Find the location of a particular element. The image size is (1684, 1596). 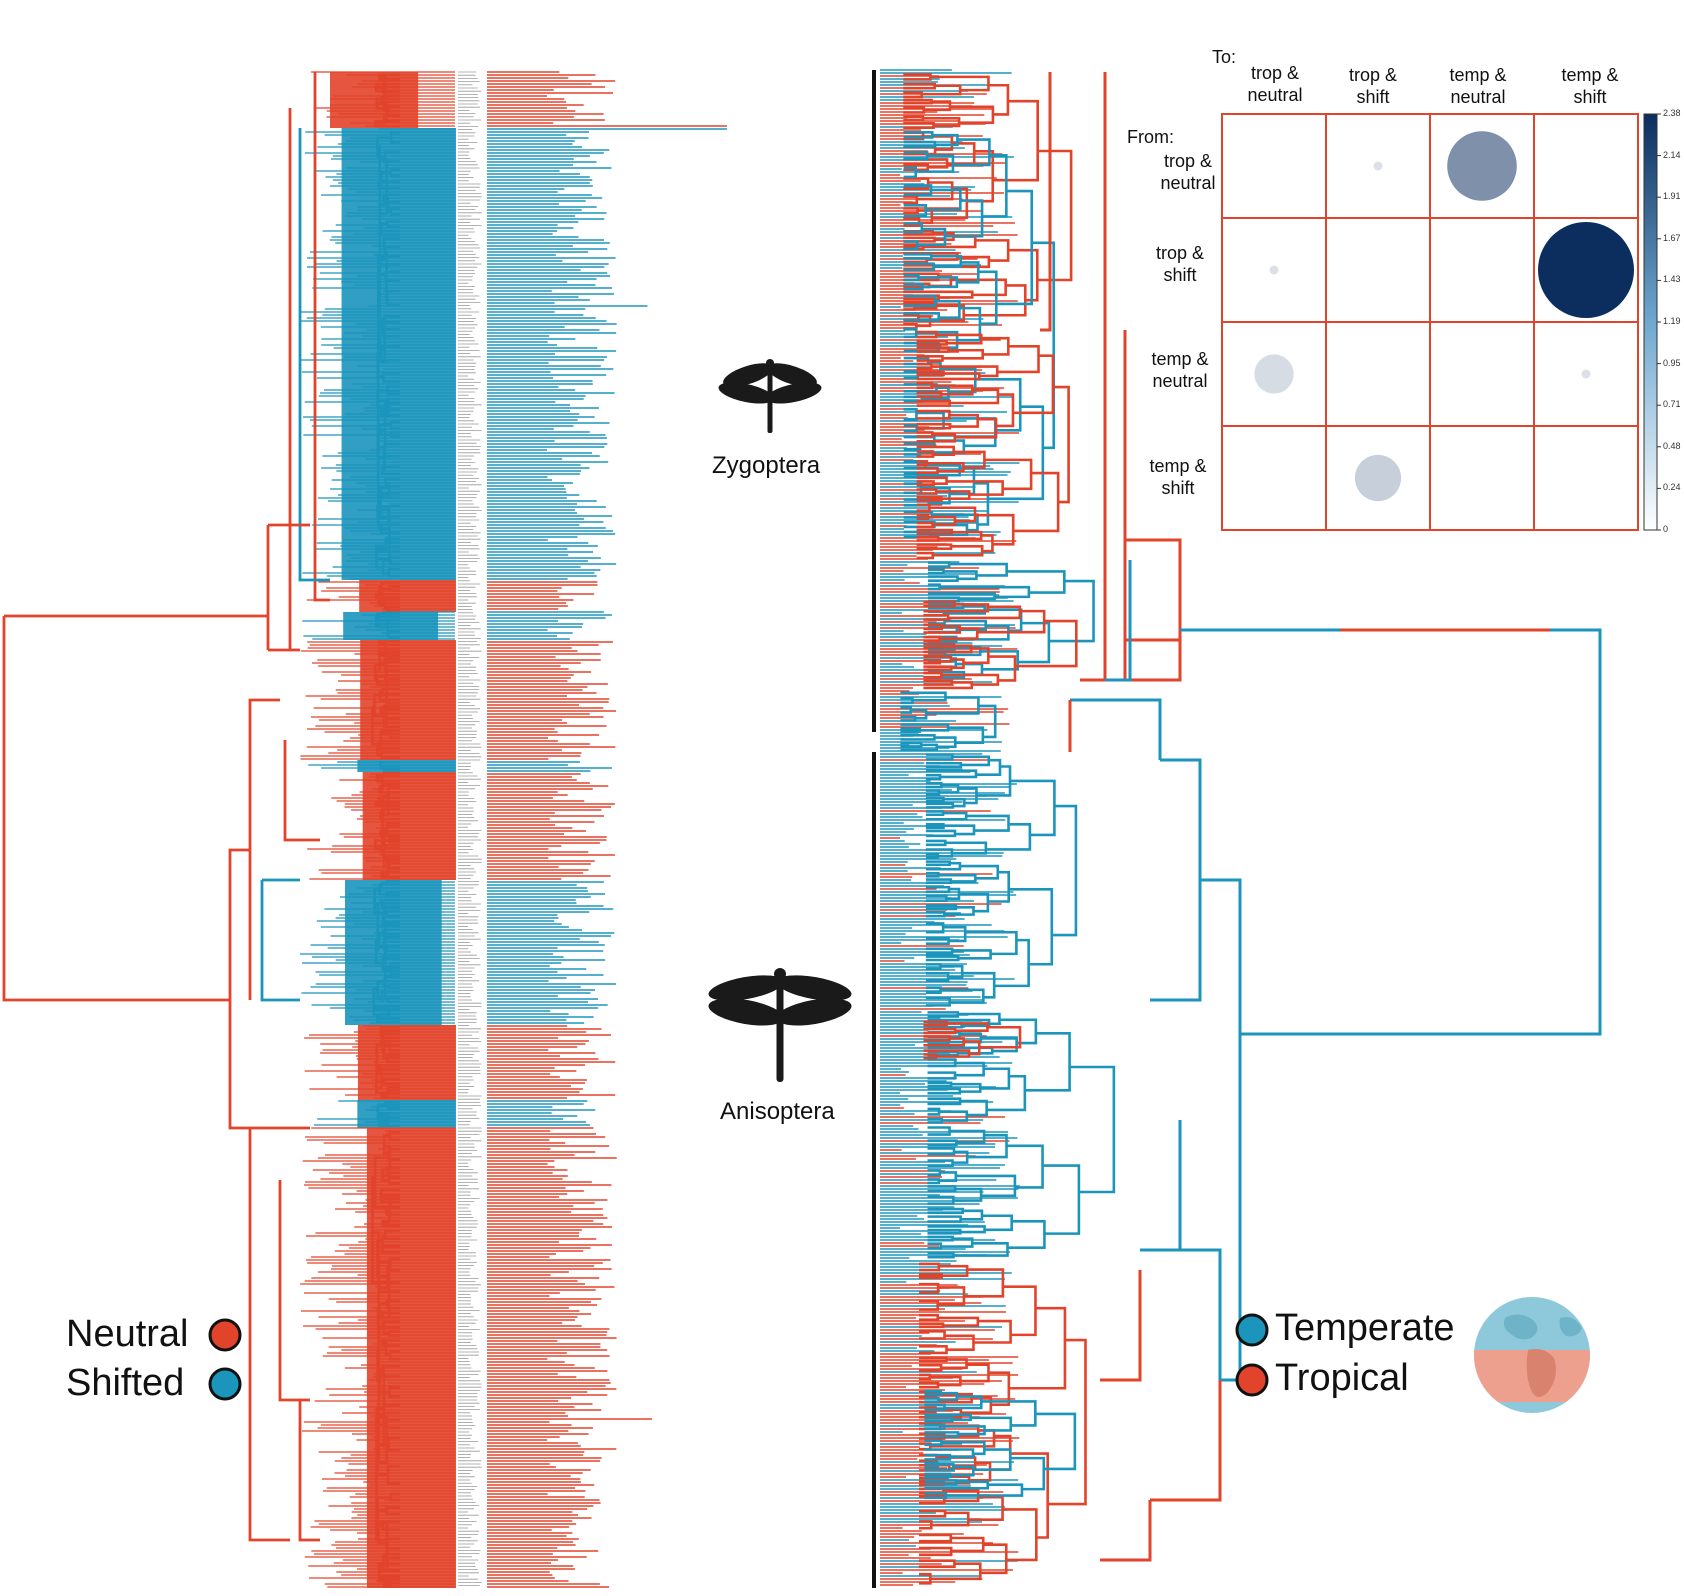

matrix-rate-circle is located at coordinates (1274, 374).